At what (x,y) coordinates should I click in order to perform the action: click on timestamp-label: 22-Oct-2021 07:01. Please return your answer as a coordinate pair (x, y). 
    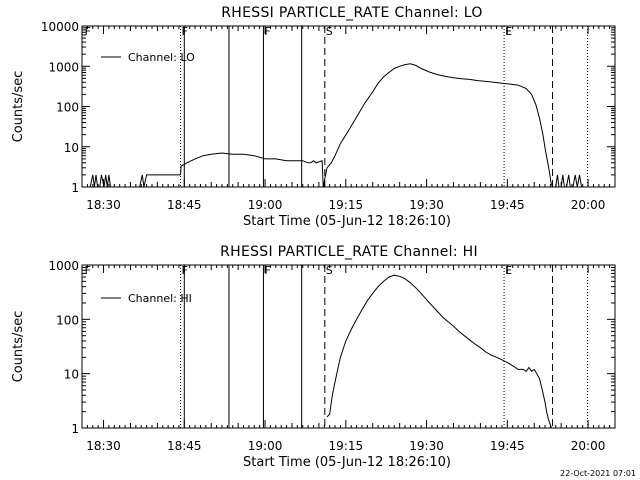
    Looking at the image, I should click on (598, 473).